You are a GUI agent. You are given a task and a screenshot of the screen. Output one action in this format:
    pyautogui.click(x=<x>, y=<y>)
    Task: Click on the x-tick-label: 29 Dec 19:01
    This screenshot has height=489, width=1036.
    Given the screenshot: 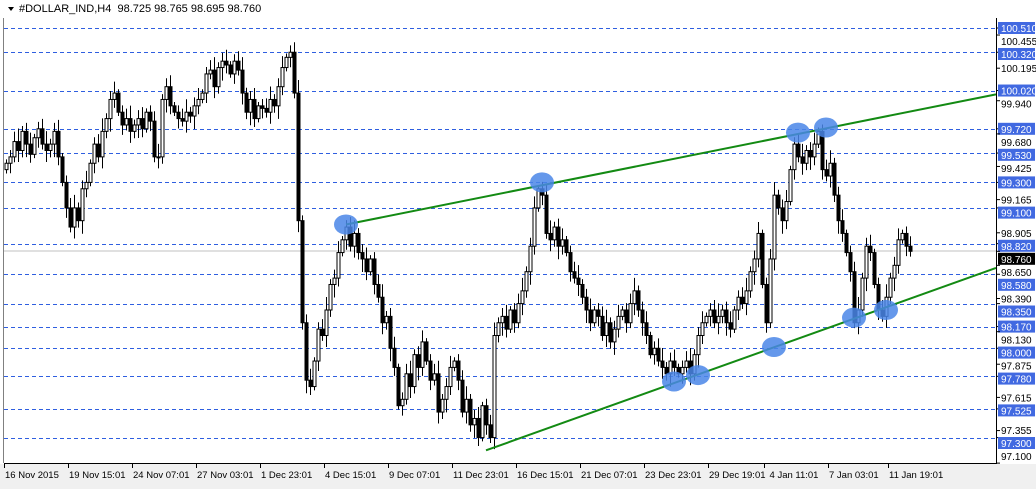 What is the action you would take?
    pyautogui.click(x=737, y=475)
    